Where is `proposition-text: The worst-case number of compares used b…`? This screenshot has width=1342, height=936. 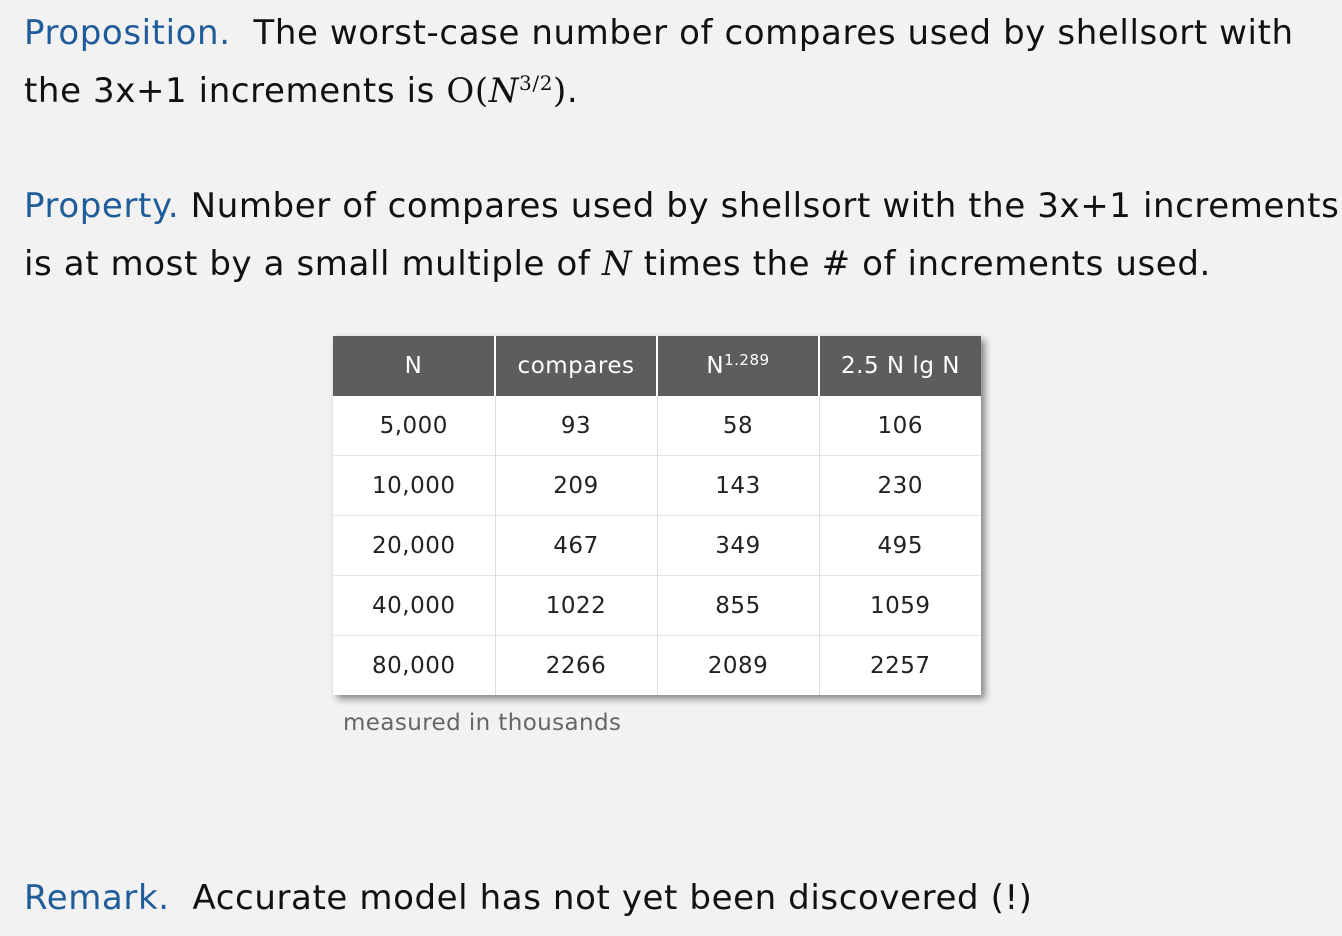 proposition-text: The worst-case number of compares used b… is located at coordinates (659, 62).